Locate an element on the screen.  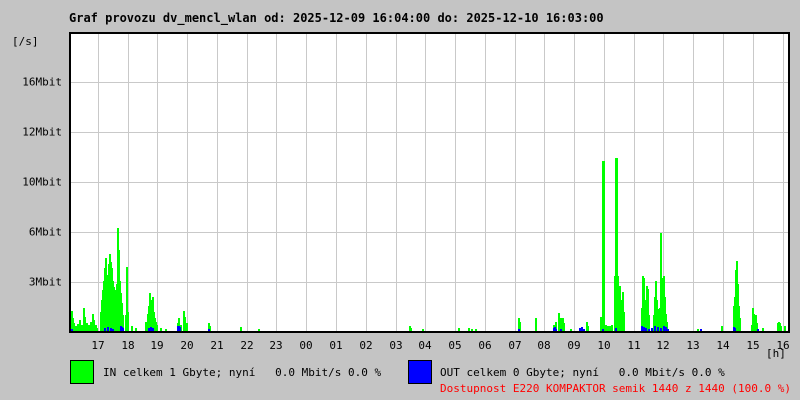
x-tick-label: 09 is located at coordinates (574, 345).